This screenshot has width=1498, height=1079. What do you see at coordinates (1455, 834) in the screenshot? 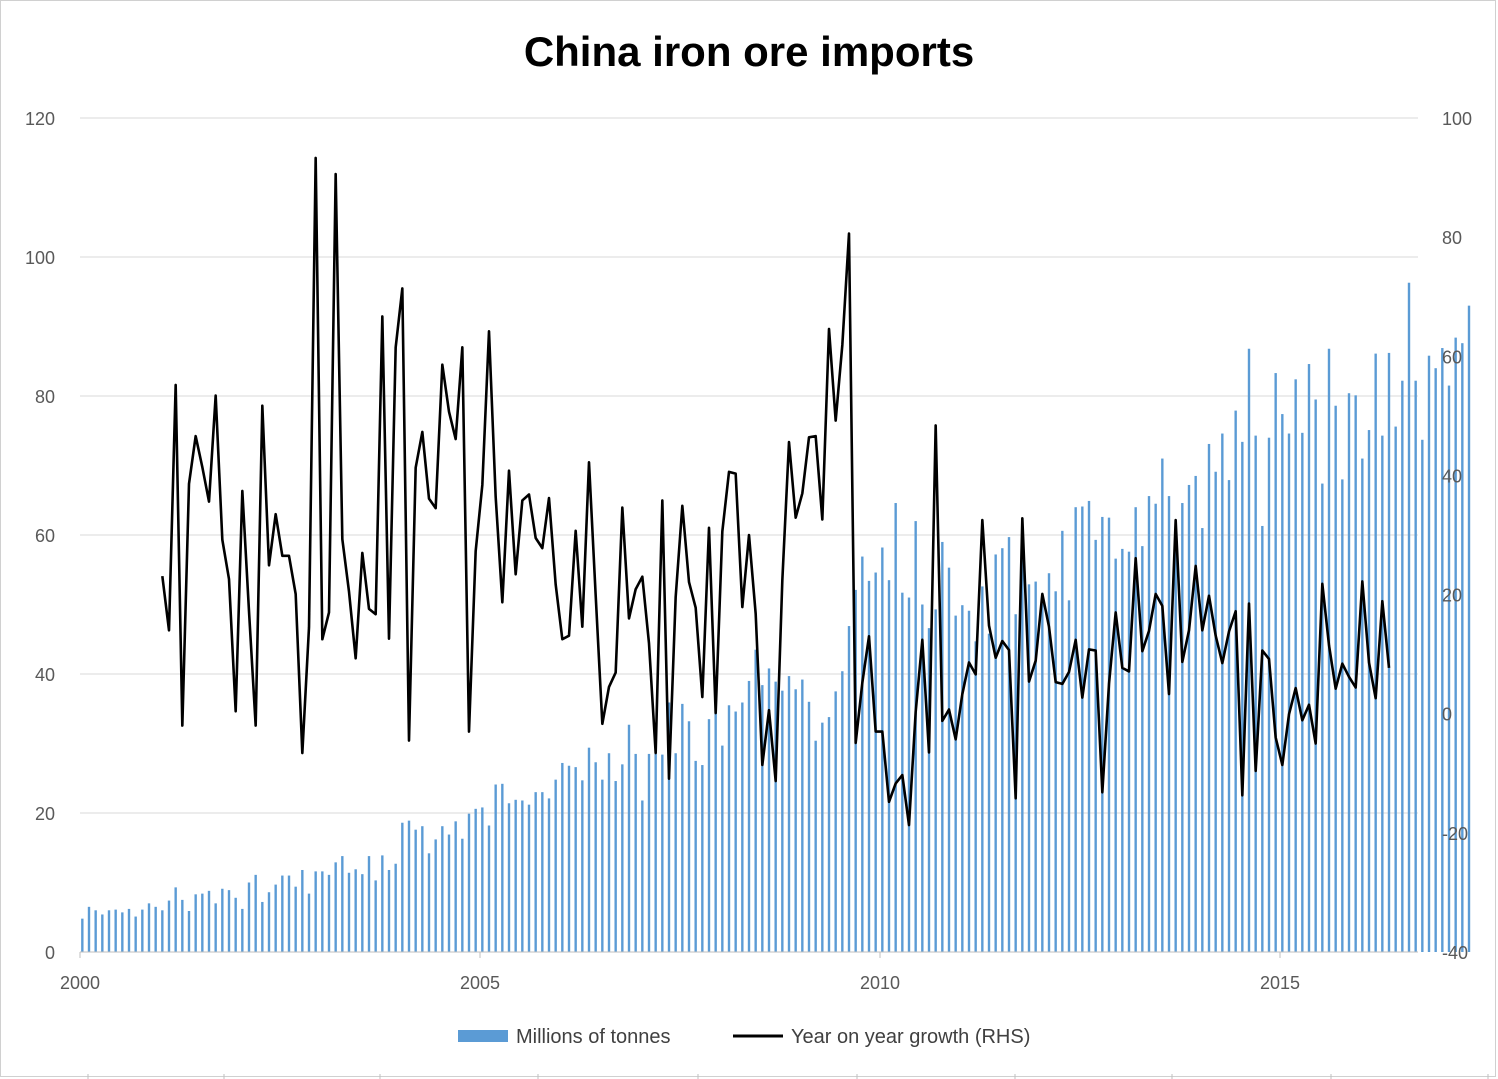
I see `y-right-tick-label: -20` at bounding box center [1455, 834].